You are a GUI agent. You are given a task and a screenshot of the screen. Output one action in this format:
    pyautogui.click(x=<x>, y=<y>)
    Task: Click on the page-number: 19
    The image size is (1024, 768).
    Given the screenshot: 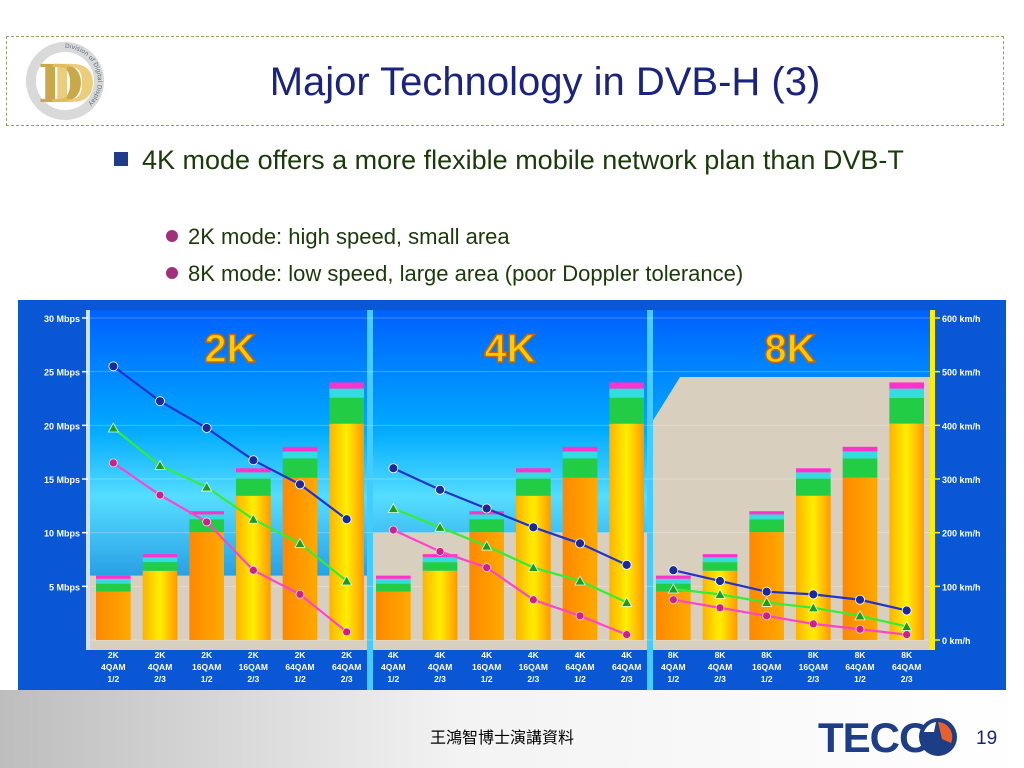 What is the action you would take?
    pyautogui.click(x=987, y=738)
    